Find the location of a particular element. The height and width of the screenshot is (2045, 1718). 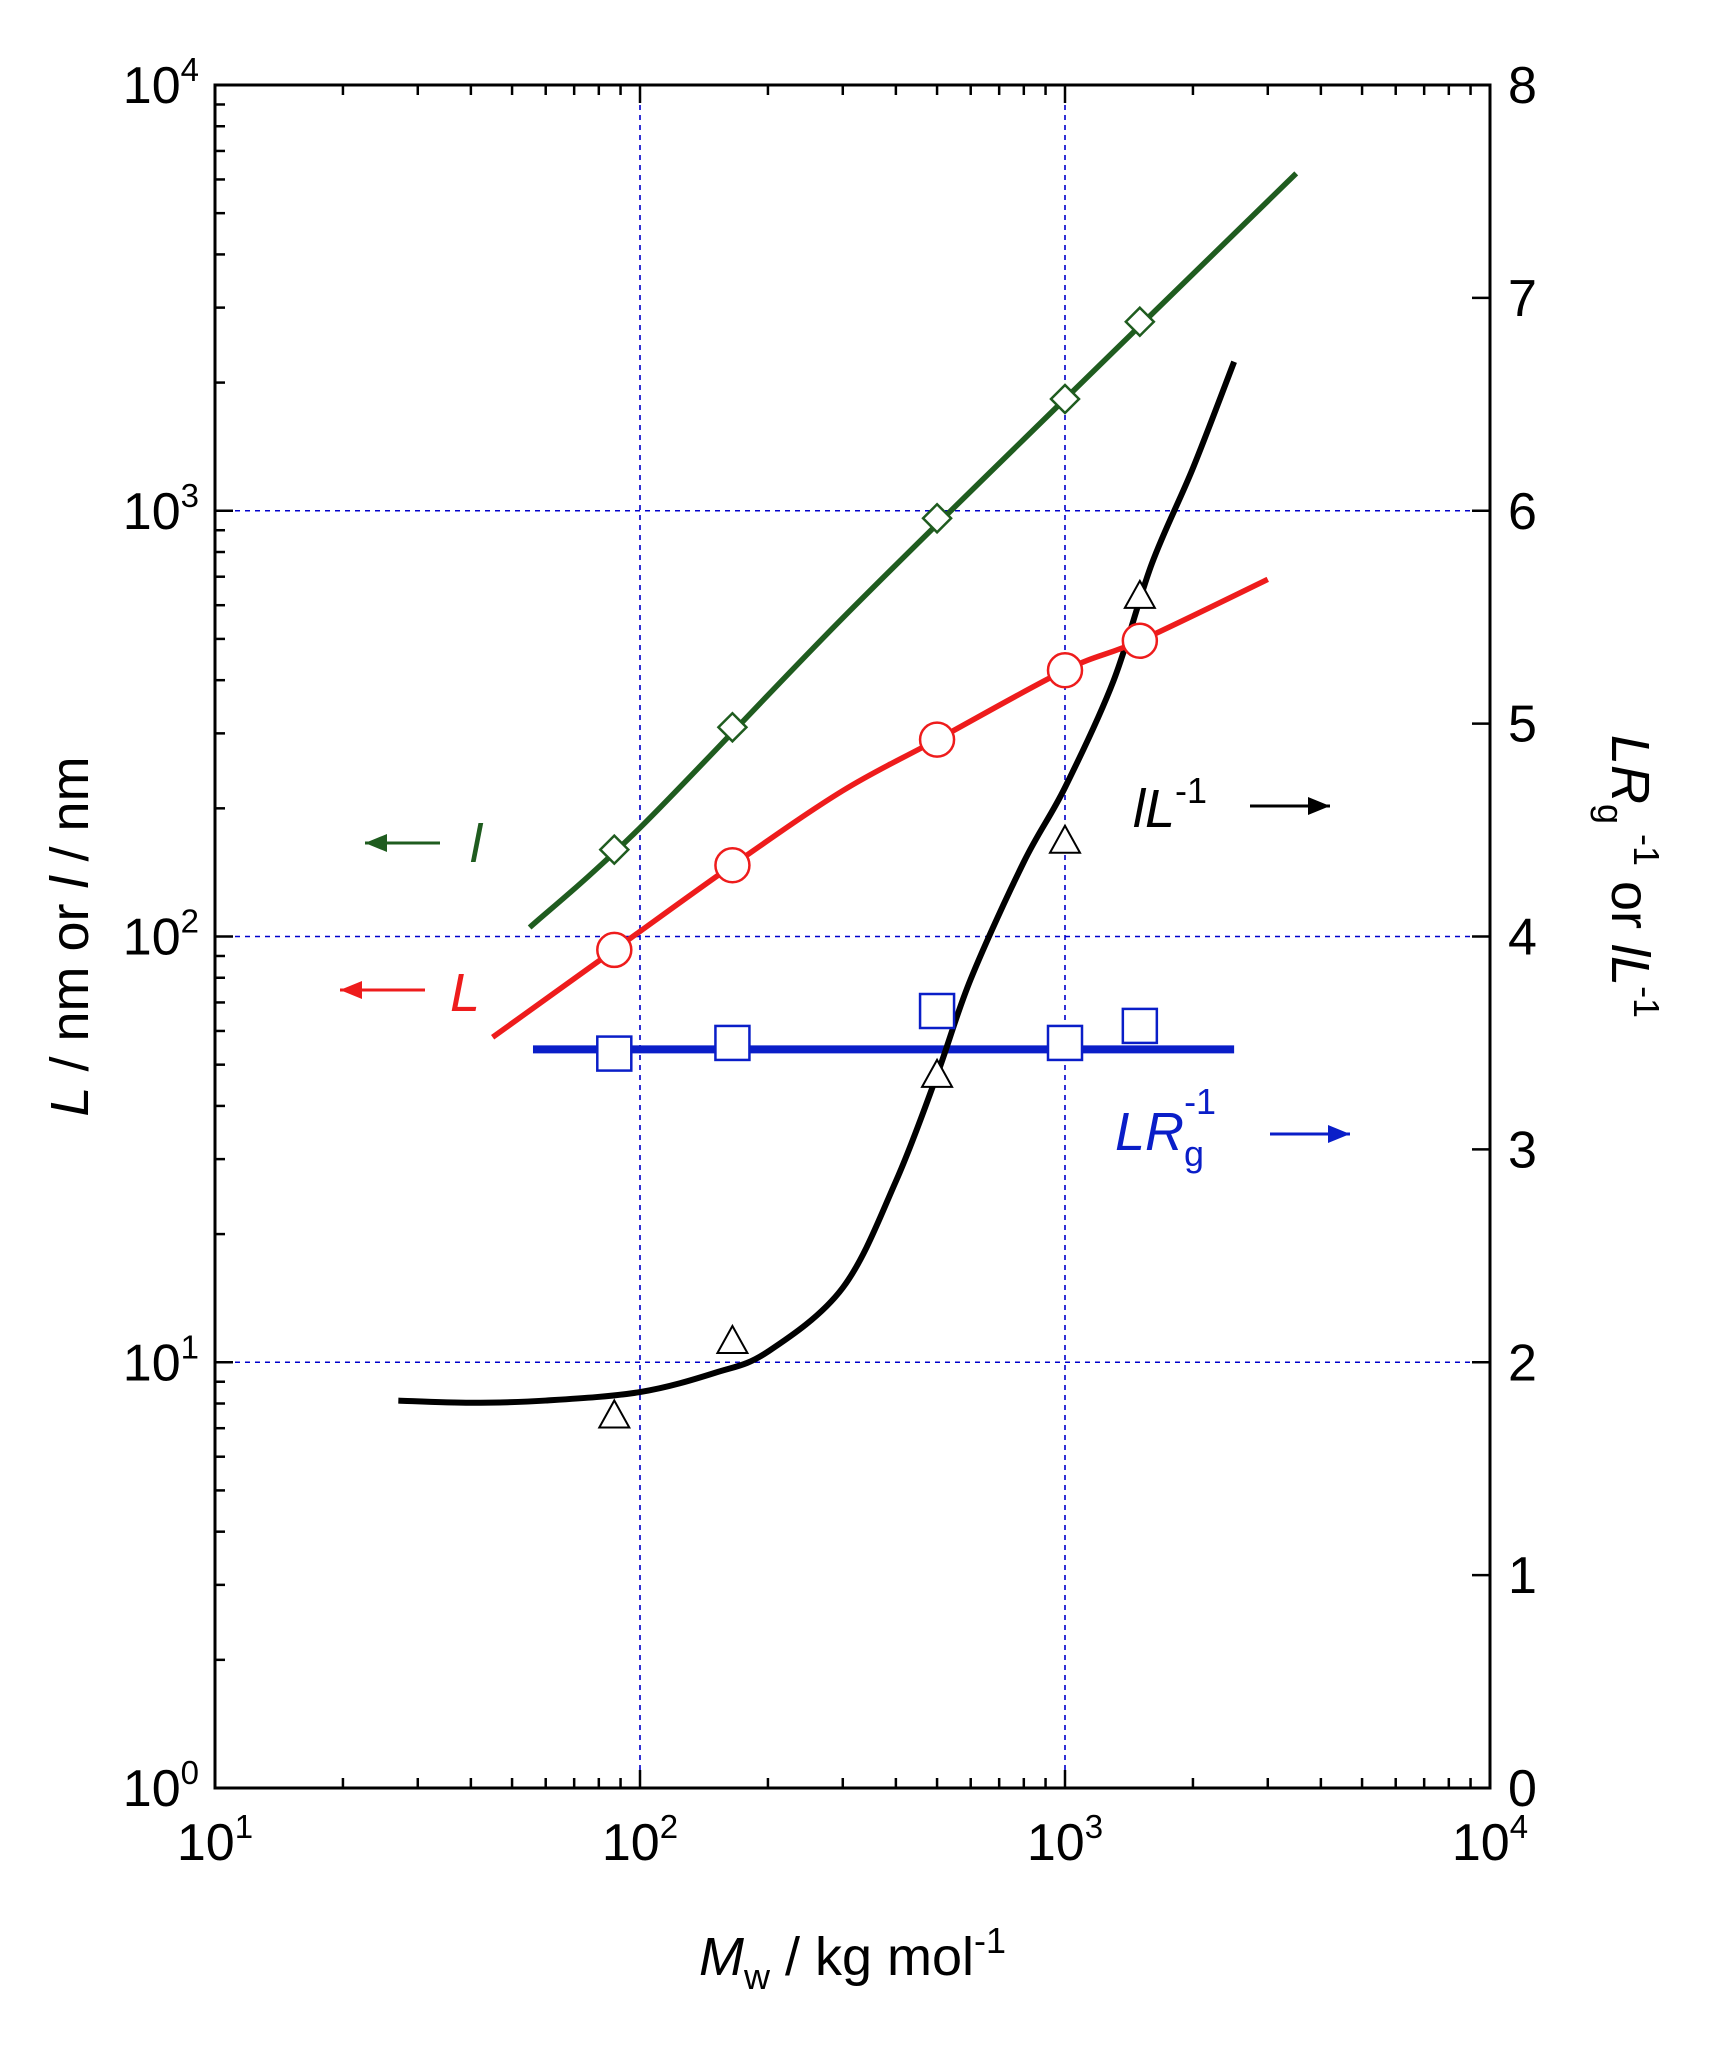

series-annotations: l L LRg-1 lL-1 is located at coordinates (845, 972).